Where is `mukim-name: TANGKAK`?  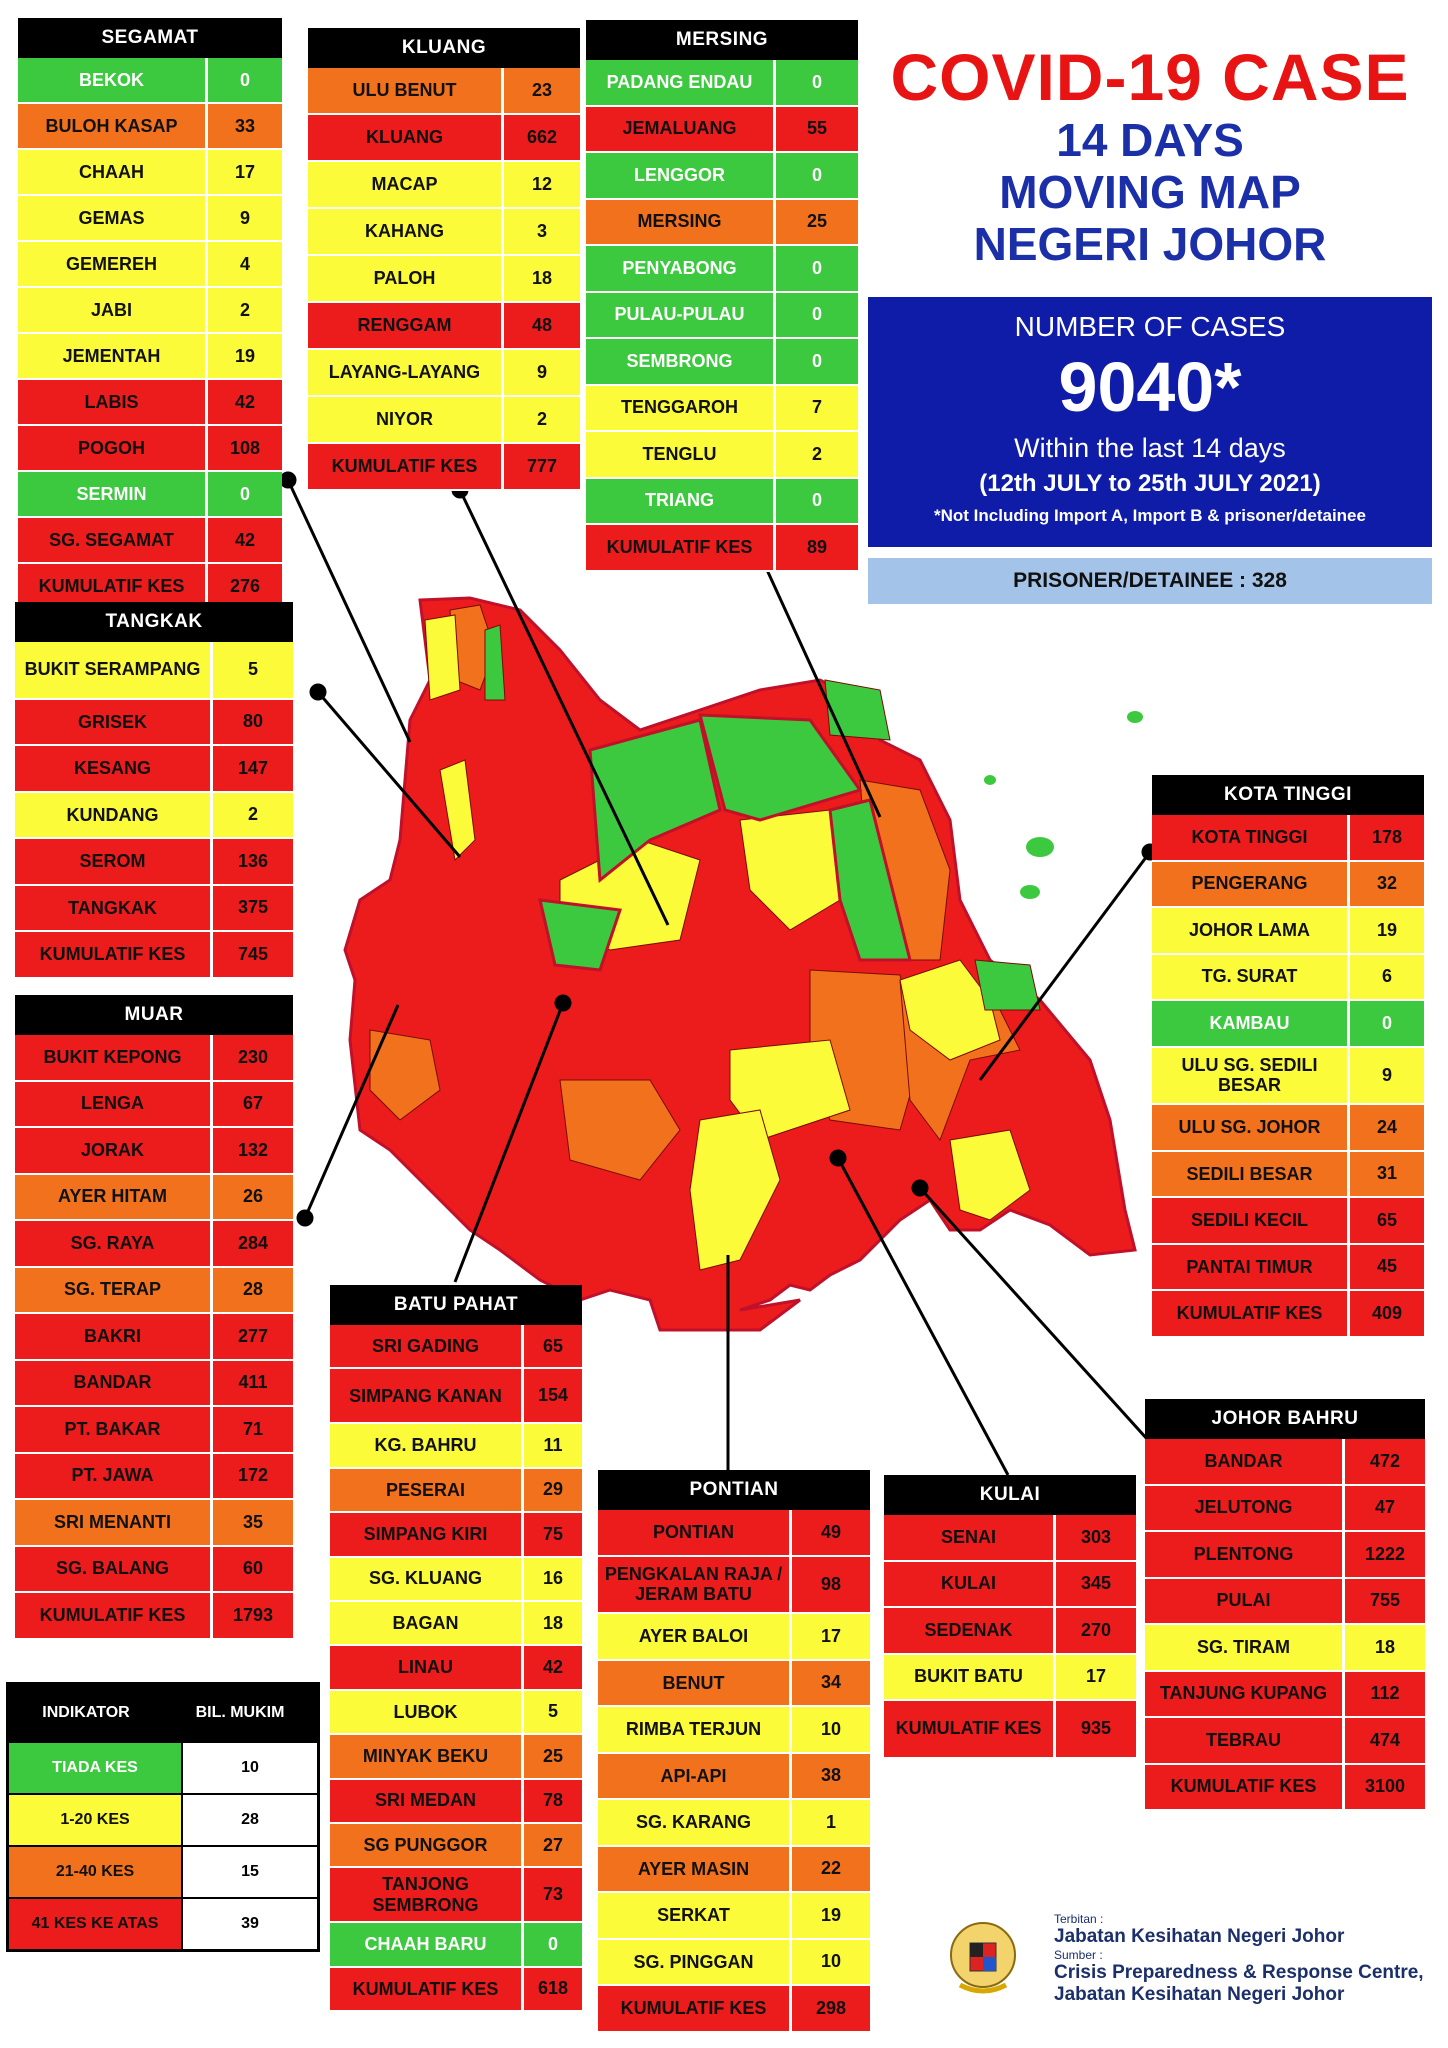
mukim-name: TANGKAK is located at coordinates (114, 908).